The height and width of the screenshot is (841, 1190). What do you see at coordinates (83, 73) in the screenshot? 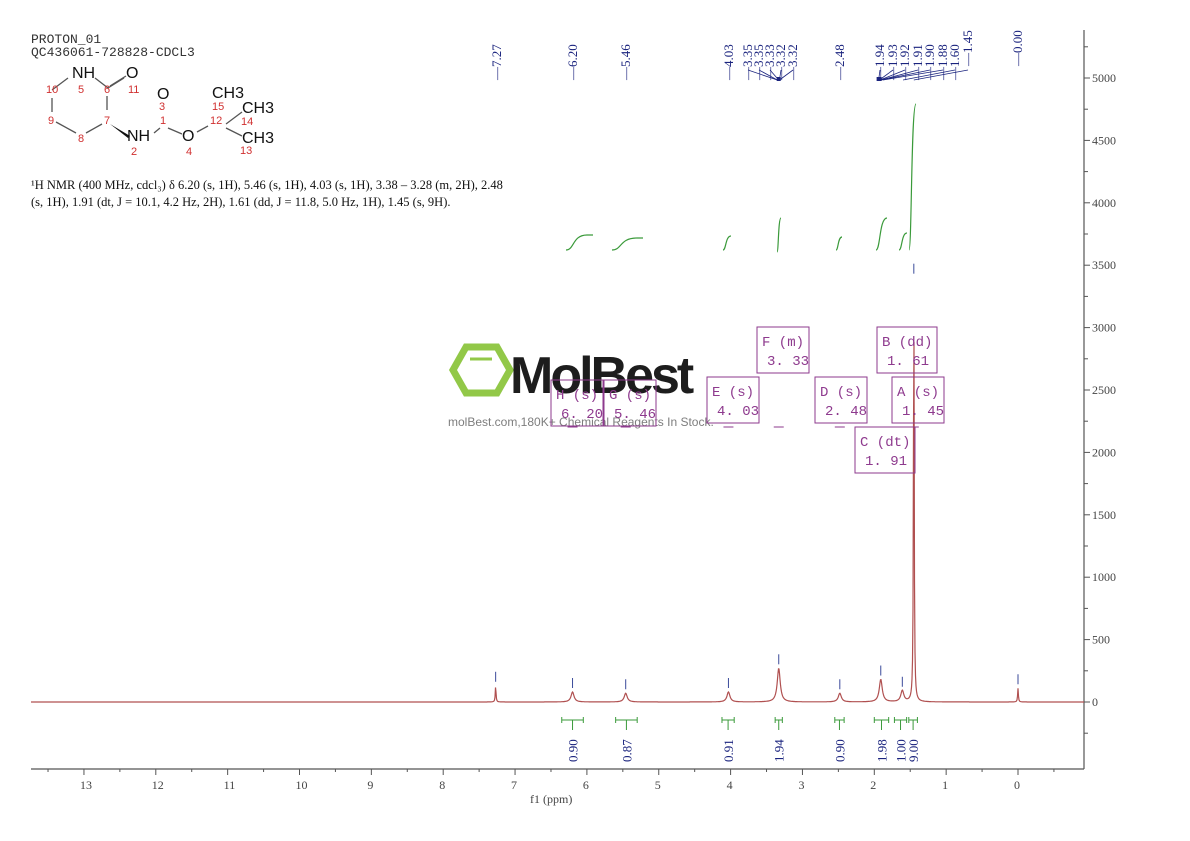
I see `atom-nh-5: NH` at bounding box center [83, 73].